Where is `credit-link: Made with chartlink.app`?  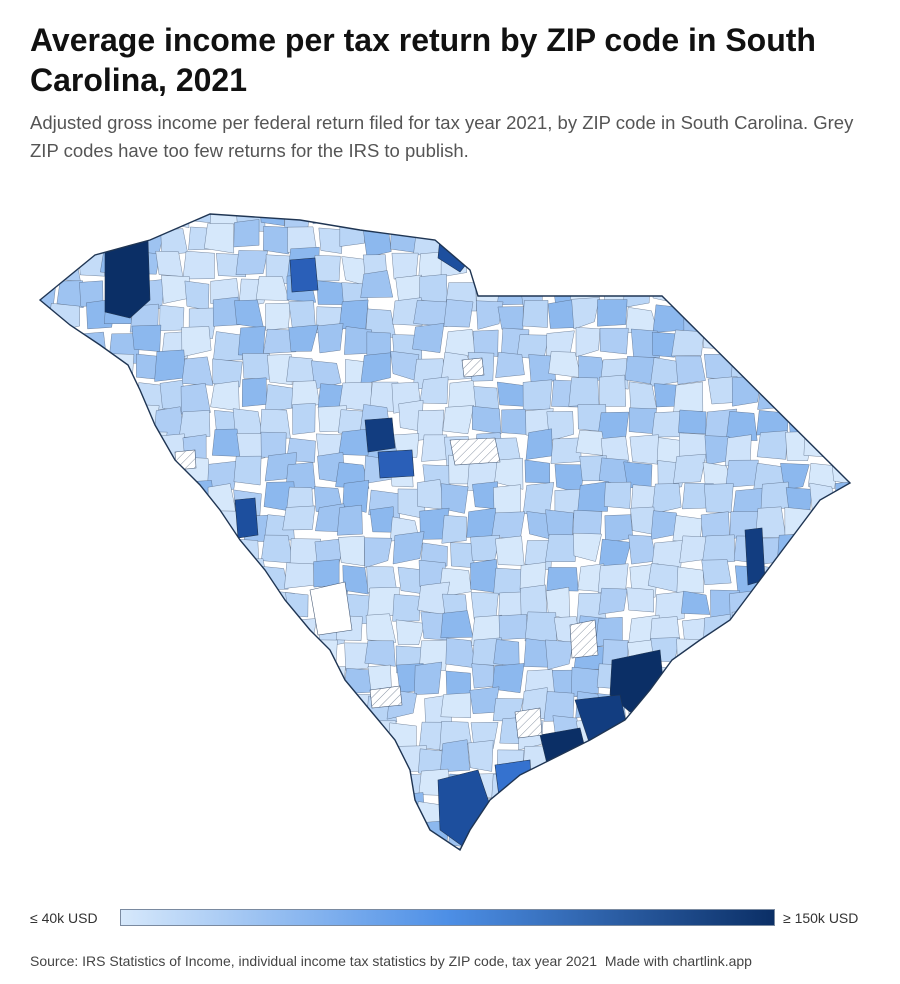 credit-link: Made with chartlink.app is located at coordinates (678, 961).